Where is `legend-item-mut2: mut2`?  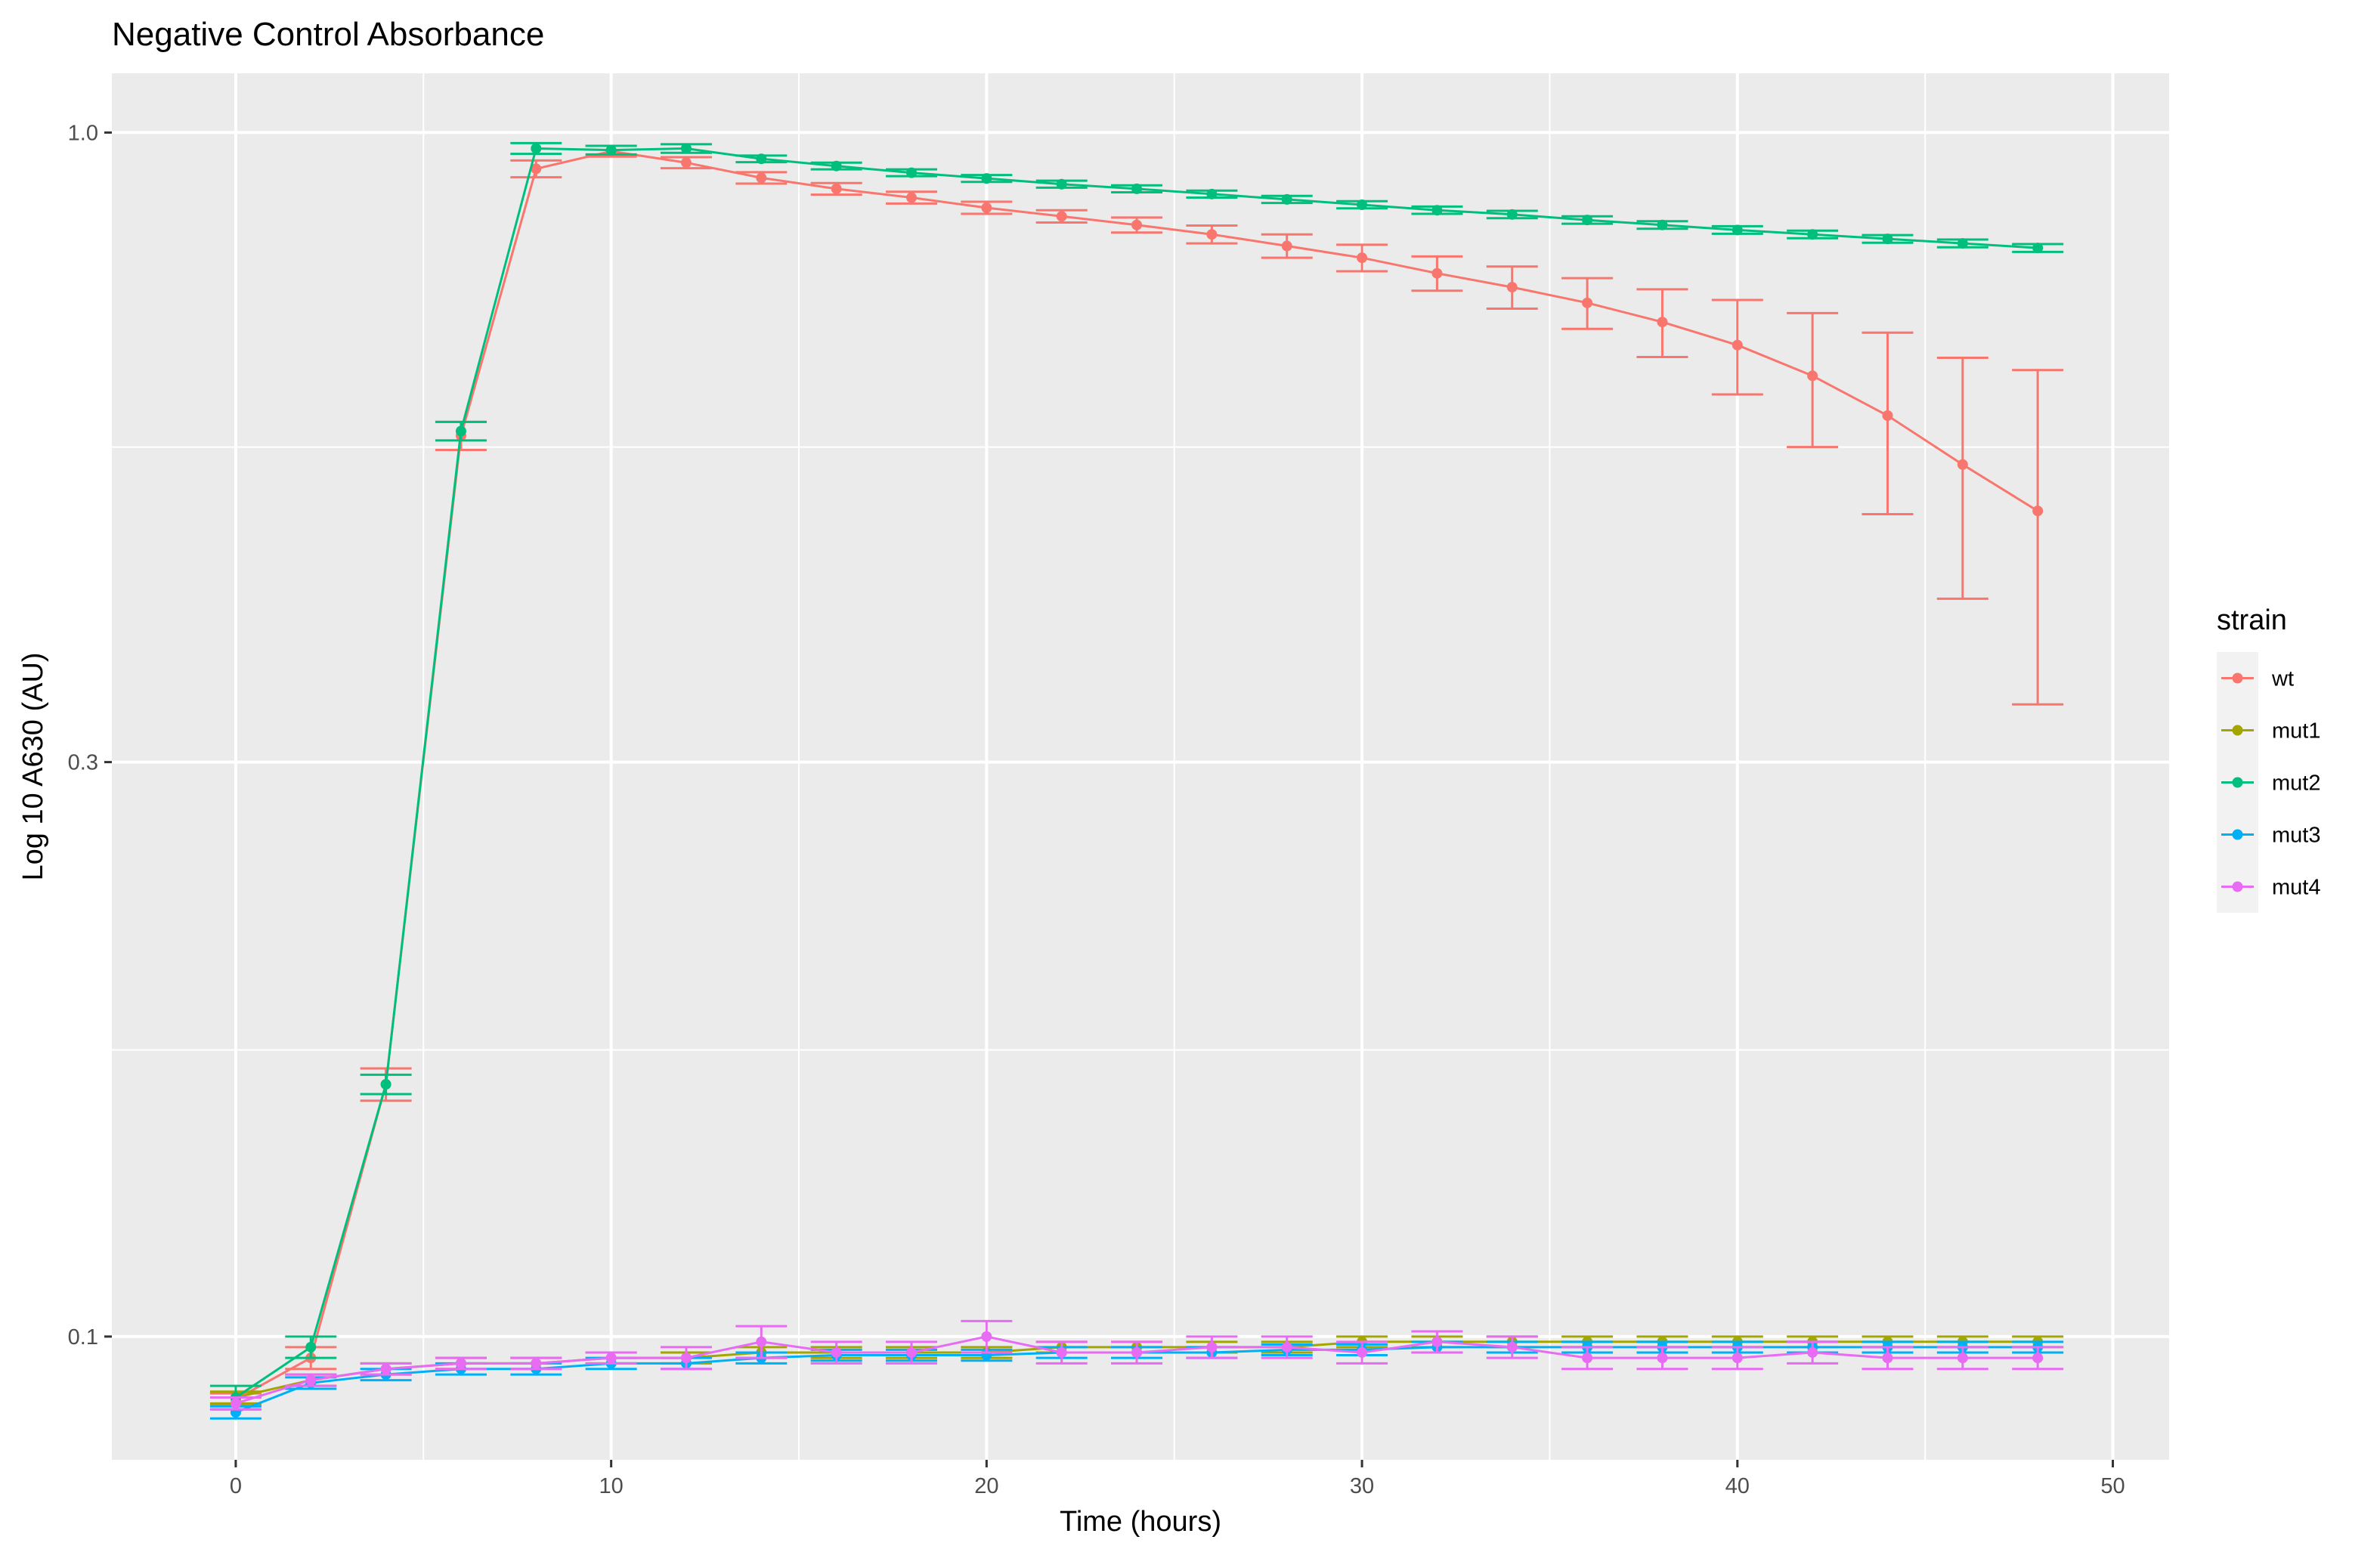
legend-item-mut2: mut2 is located at coordinates (2270, 783).